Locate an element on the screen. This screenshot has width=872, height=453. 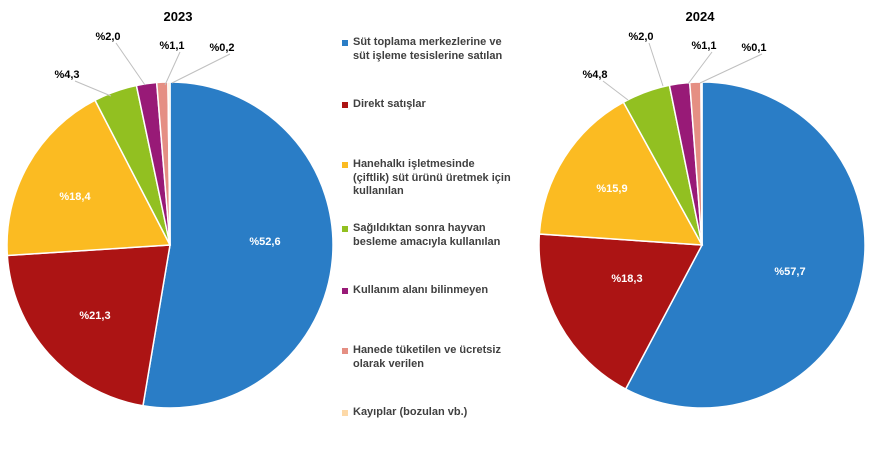
data-label: %4,3 is located at coordinates (66, 75).